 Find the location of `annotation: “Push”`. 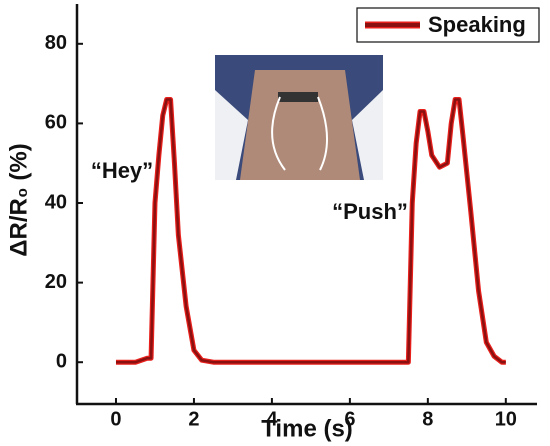

annotation: “Push” is located at coordinates (370, 211).